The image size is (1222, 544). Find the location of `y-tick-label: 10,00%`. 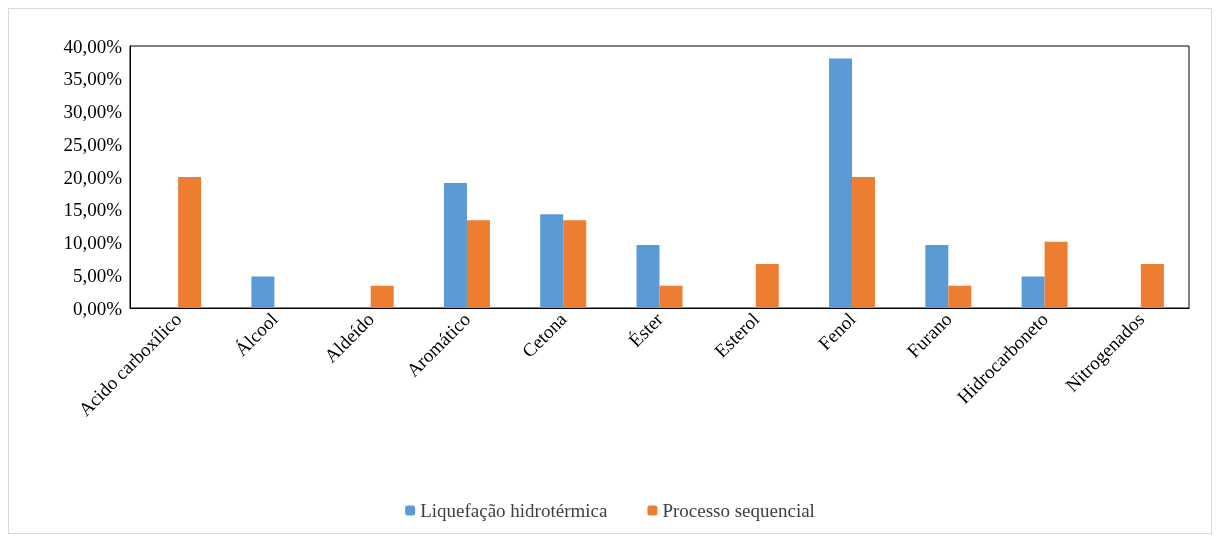

y-tick-label: 10,00% is located at coordinates (93, 242).